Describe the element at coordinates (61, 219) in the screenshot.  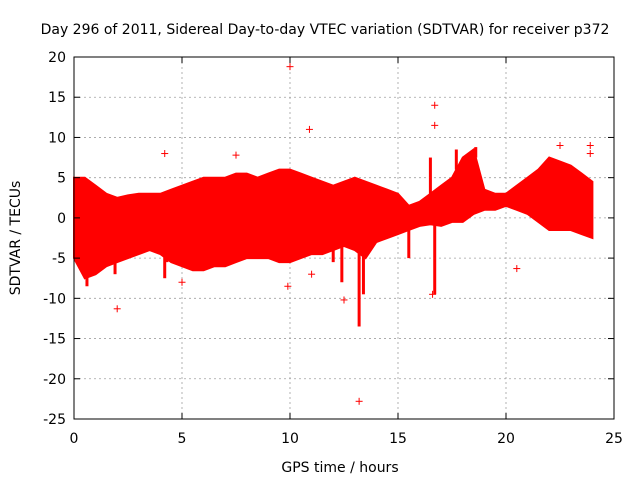
I see `y-tick-label: 0` at that location.